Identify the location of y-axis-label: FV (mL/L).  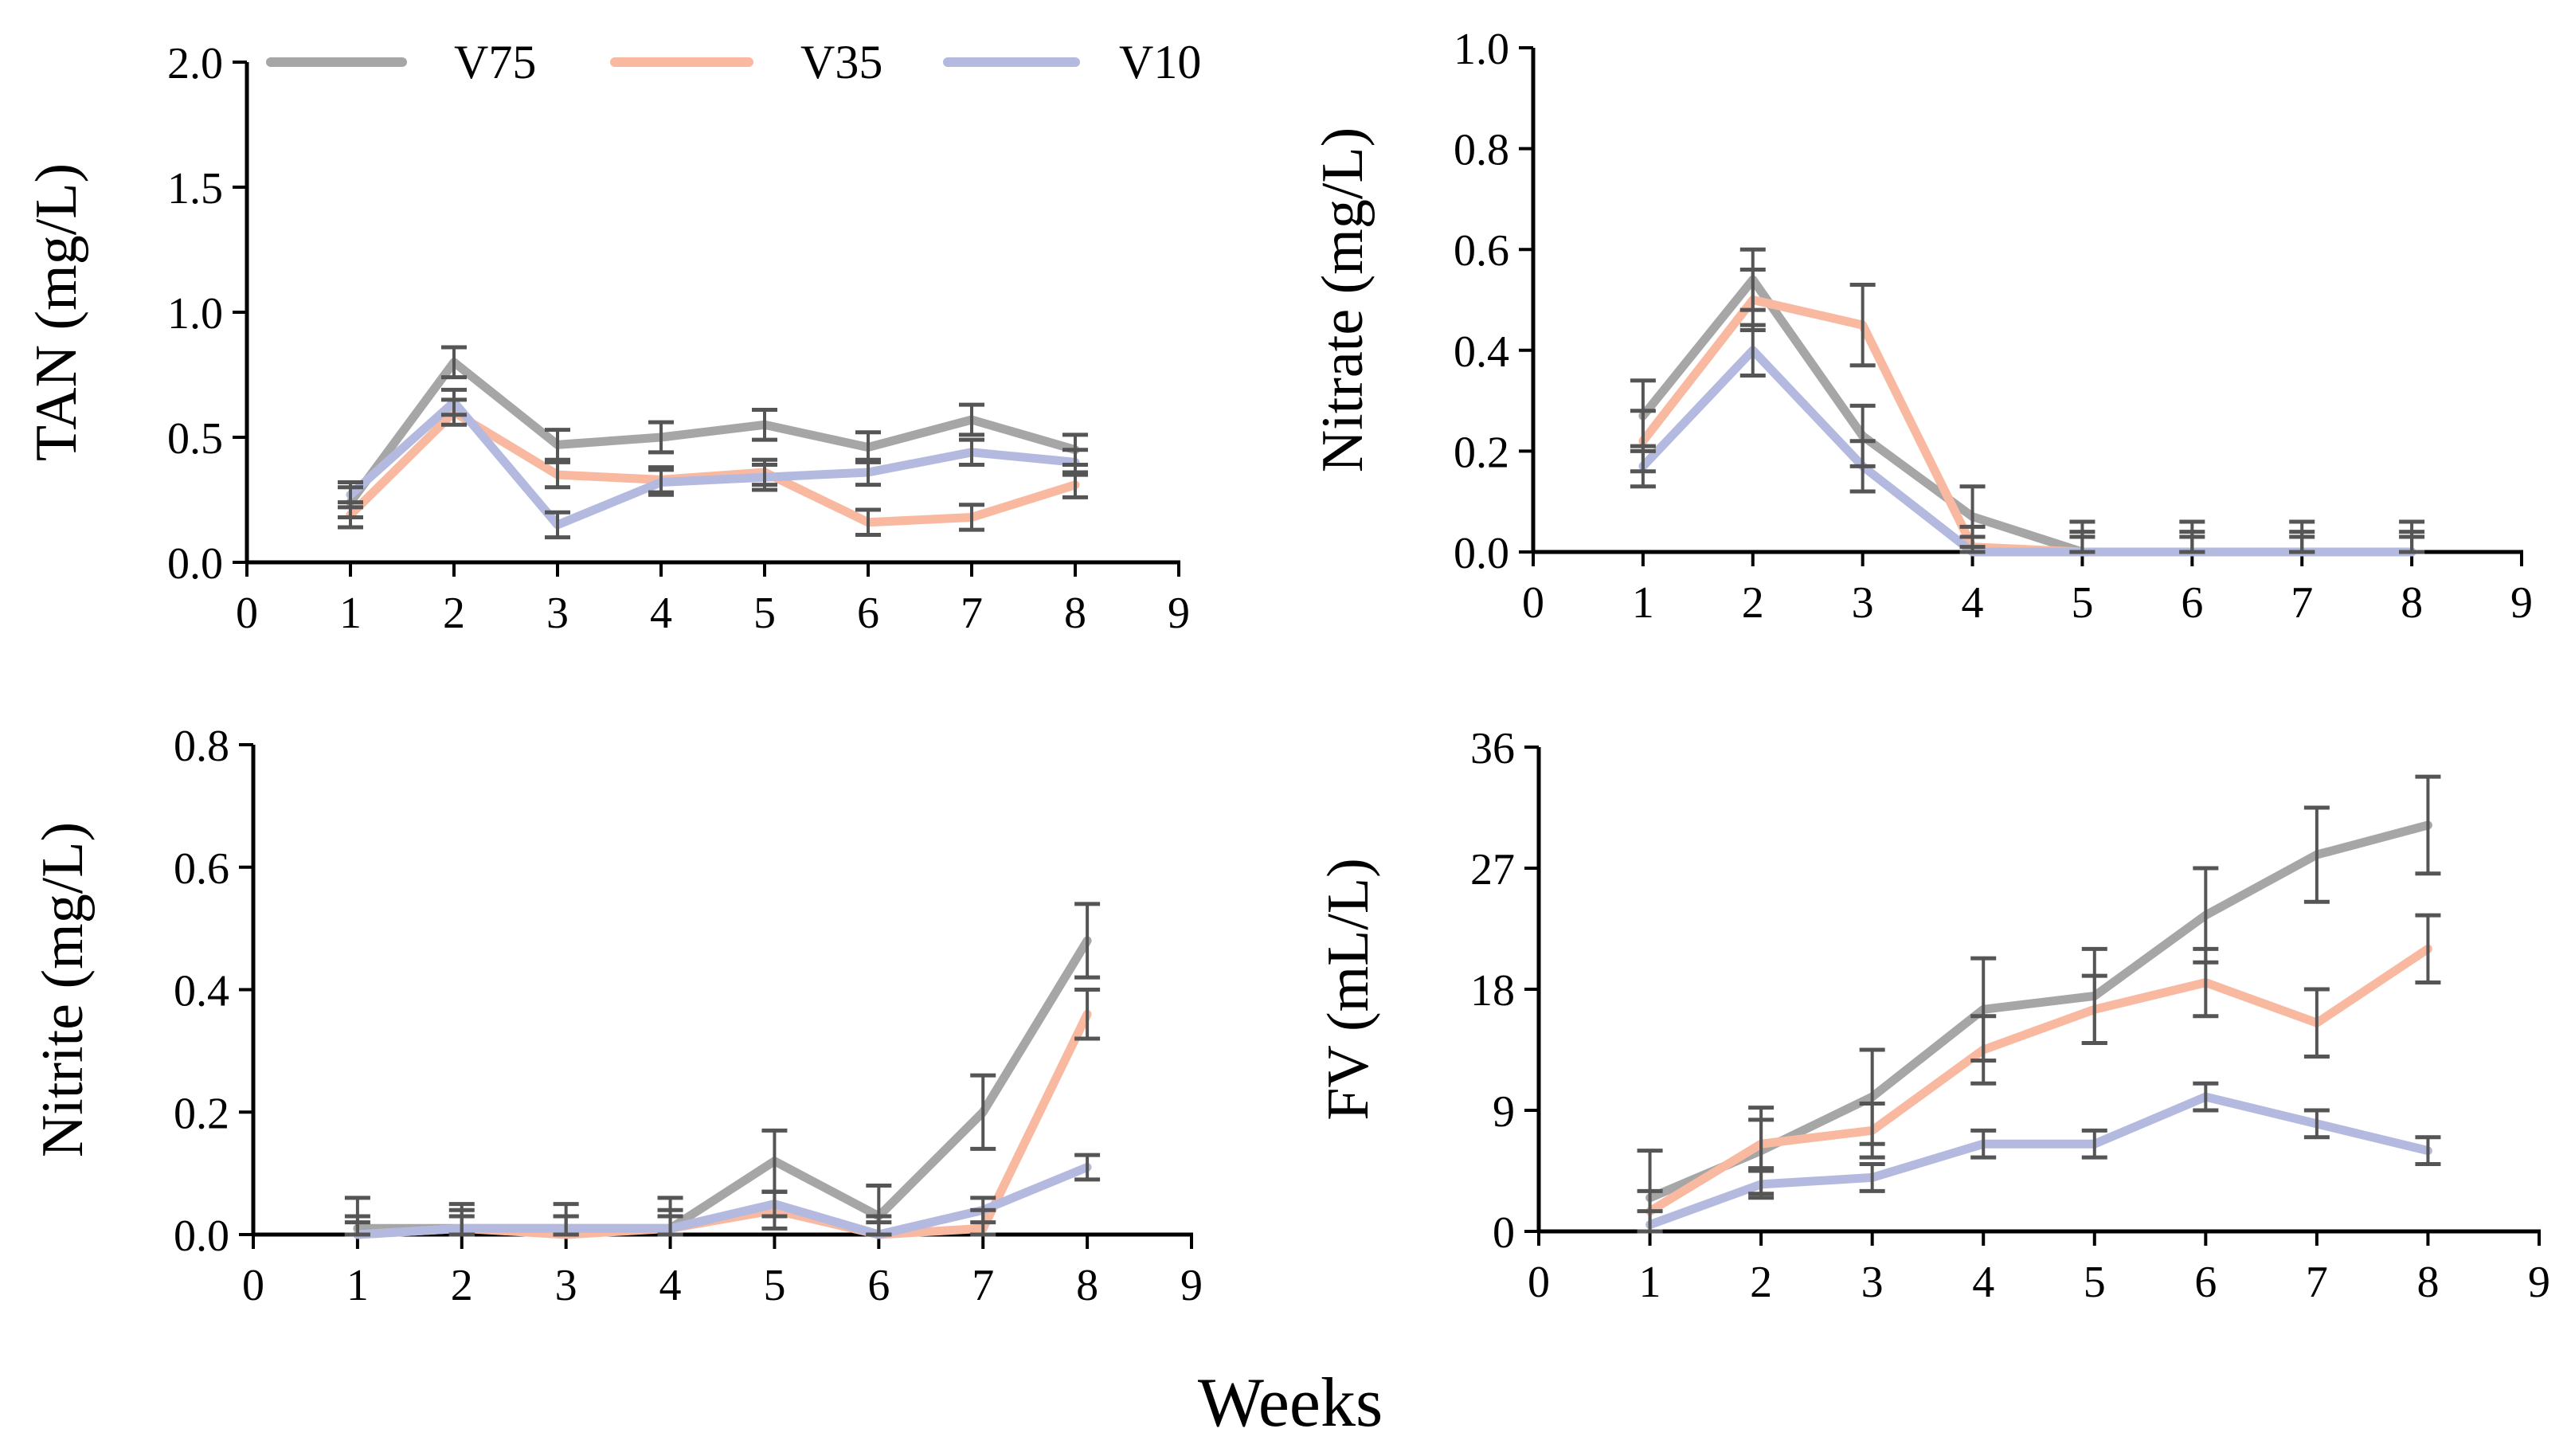
(1348, 989).